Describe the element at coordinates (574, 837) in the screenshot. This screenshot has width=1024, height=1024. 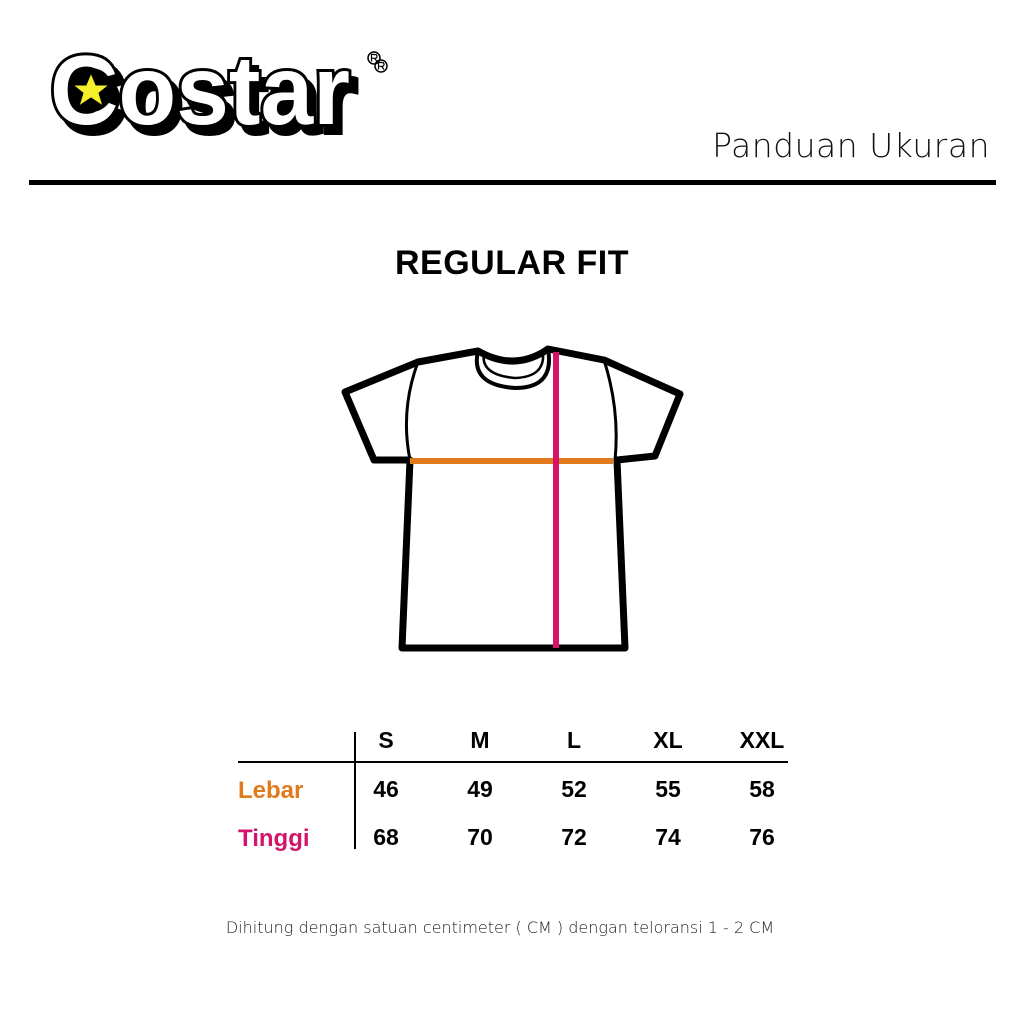
I see `tinggi-value: 72` at that location.